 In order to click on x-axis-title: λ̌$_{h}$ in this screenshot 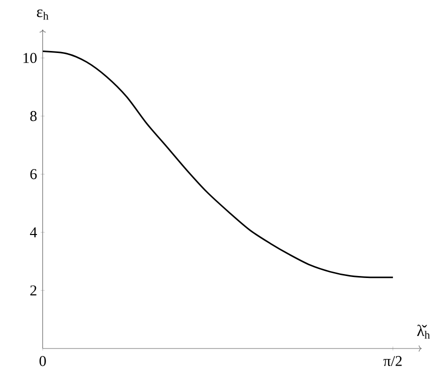, I will do `click(423, 331)`.